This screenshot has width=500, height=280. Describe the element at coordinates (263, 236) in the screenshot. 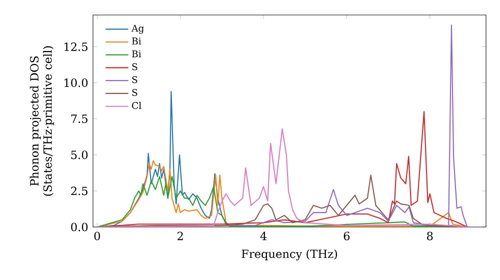

I see `x-tick-label: 4` at that location.